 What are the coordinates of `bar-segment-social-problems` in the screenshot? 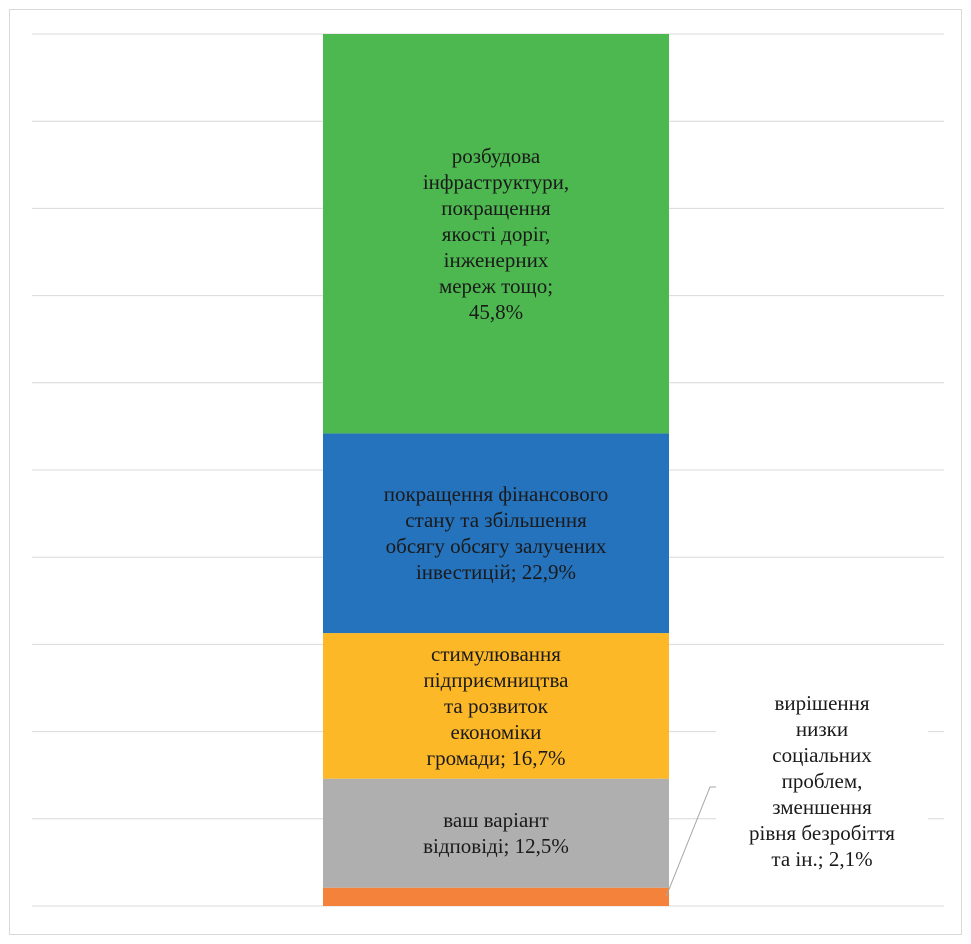 It's located at (496, 896).